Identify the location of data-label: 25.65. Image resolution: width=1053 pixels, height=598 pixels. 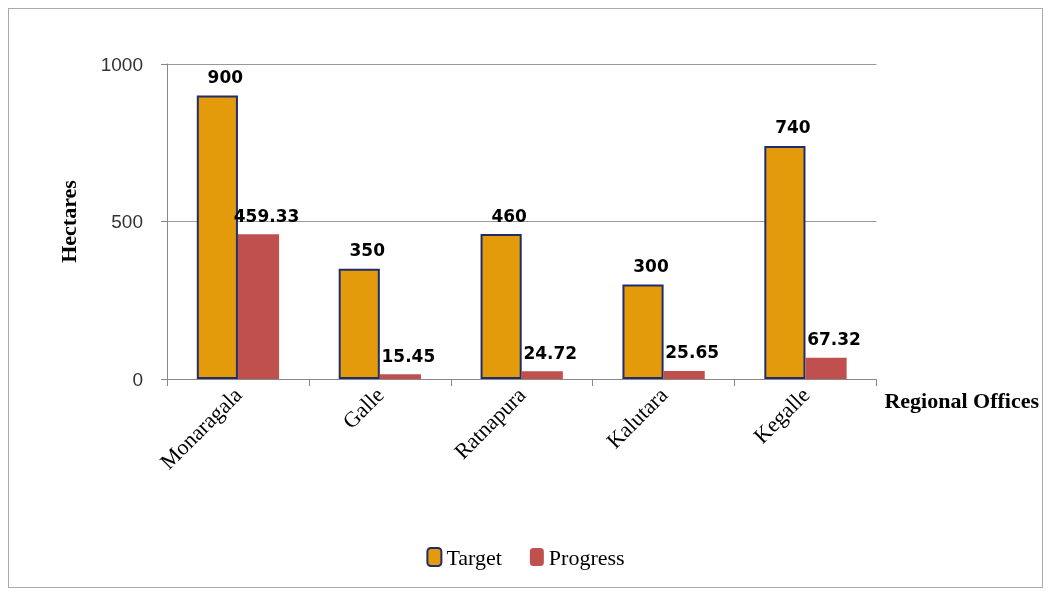
(692, 352).